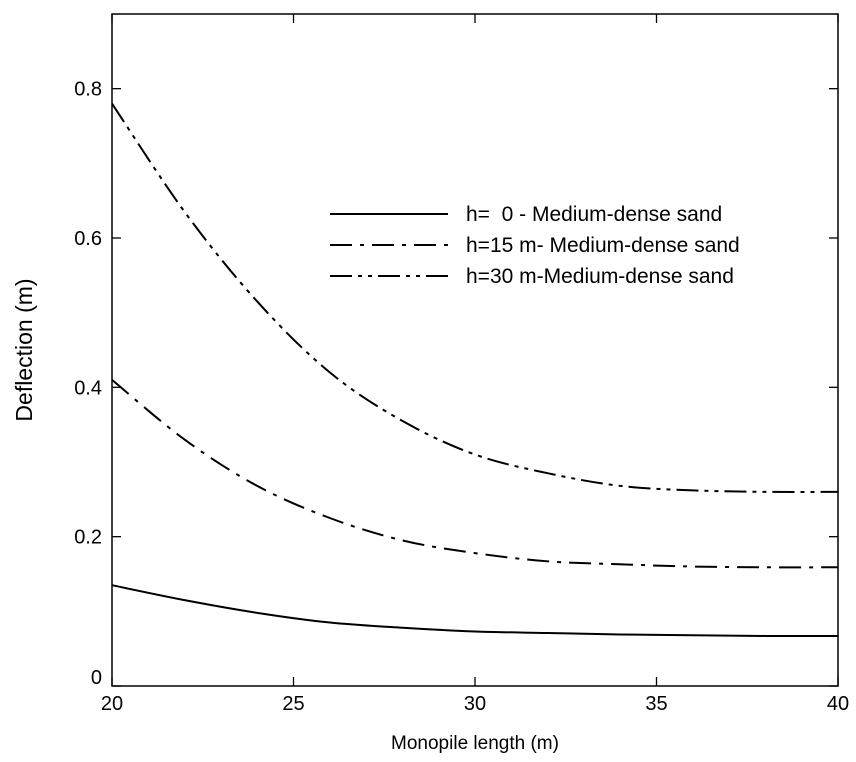  What do you see at coordinates (838, 704) in the screenshot?
I see `x-tick-label: 40` at bounding box center [838, 704].